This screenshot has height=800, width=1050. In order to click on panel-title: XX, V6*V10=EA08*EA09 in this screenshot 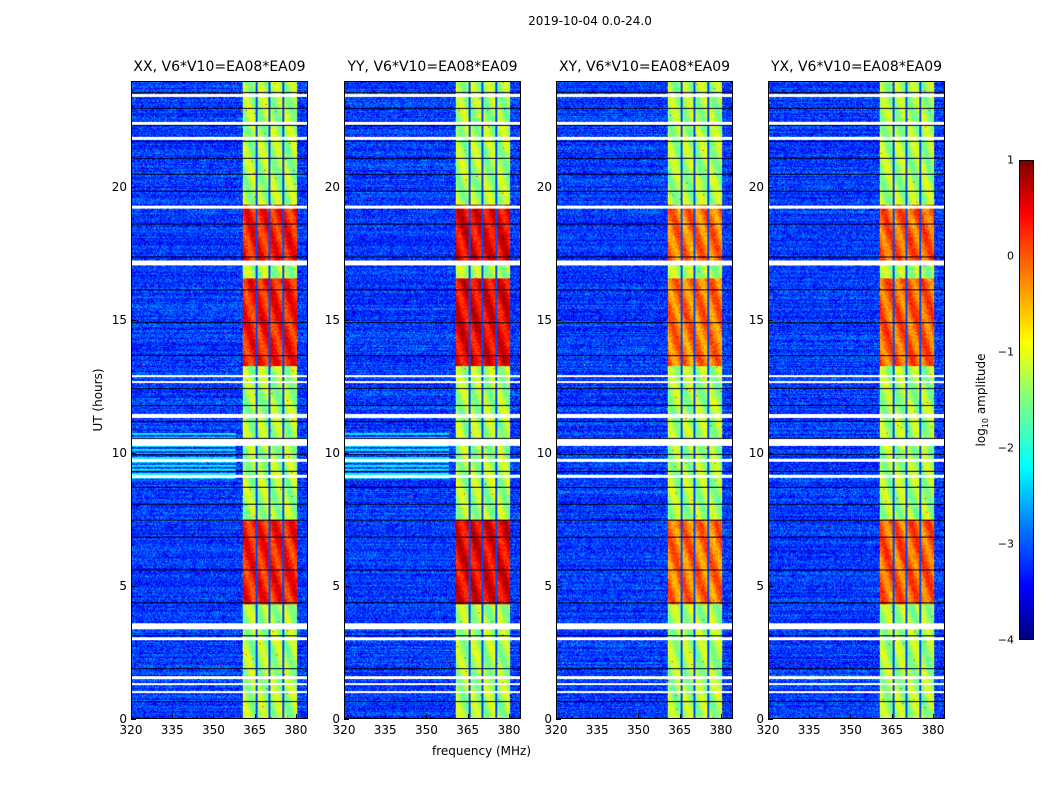, I will do `click(219, 67)`.